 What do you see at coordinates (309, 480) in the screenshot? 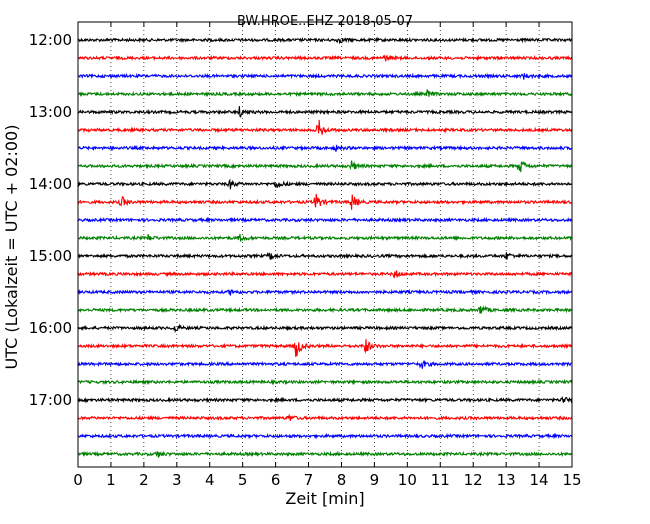
I see `x-tick-label: 7` at bounding box center [309, 480].